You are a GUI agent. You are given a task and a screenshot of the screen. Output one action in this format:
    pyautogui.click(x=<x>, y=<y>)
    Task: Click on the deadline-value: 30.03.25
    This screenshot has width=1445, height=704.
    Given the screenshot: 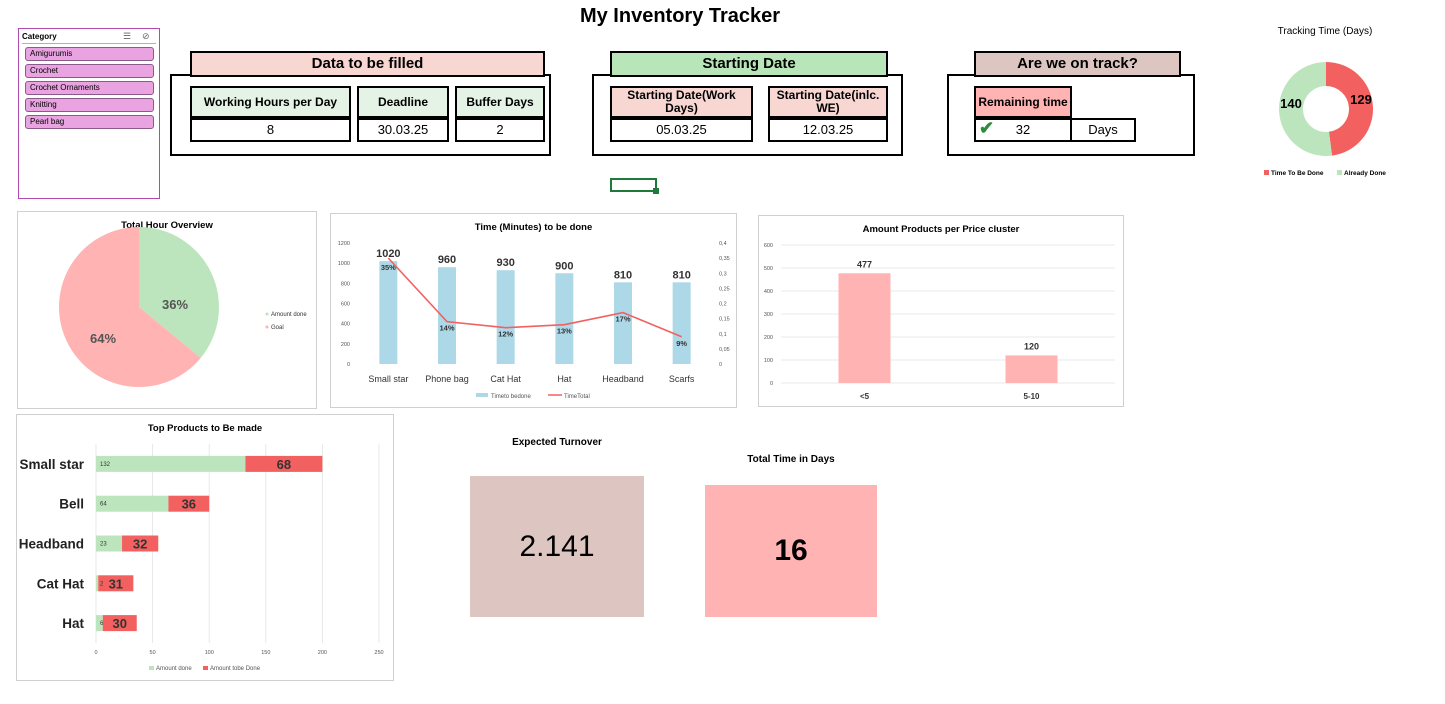 What is the action you would take?
    pyautogui.click(x=403, y=130)
    